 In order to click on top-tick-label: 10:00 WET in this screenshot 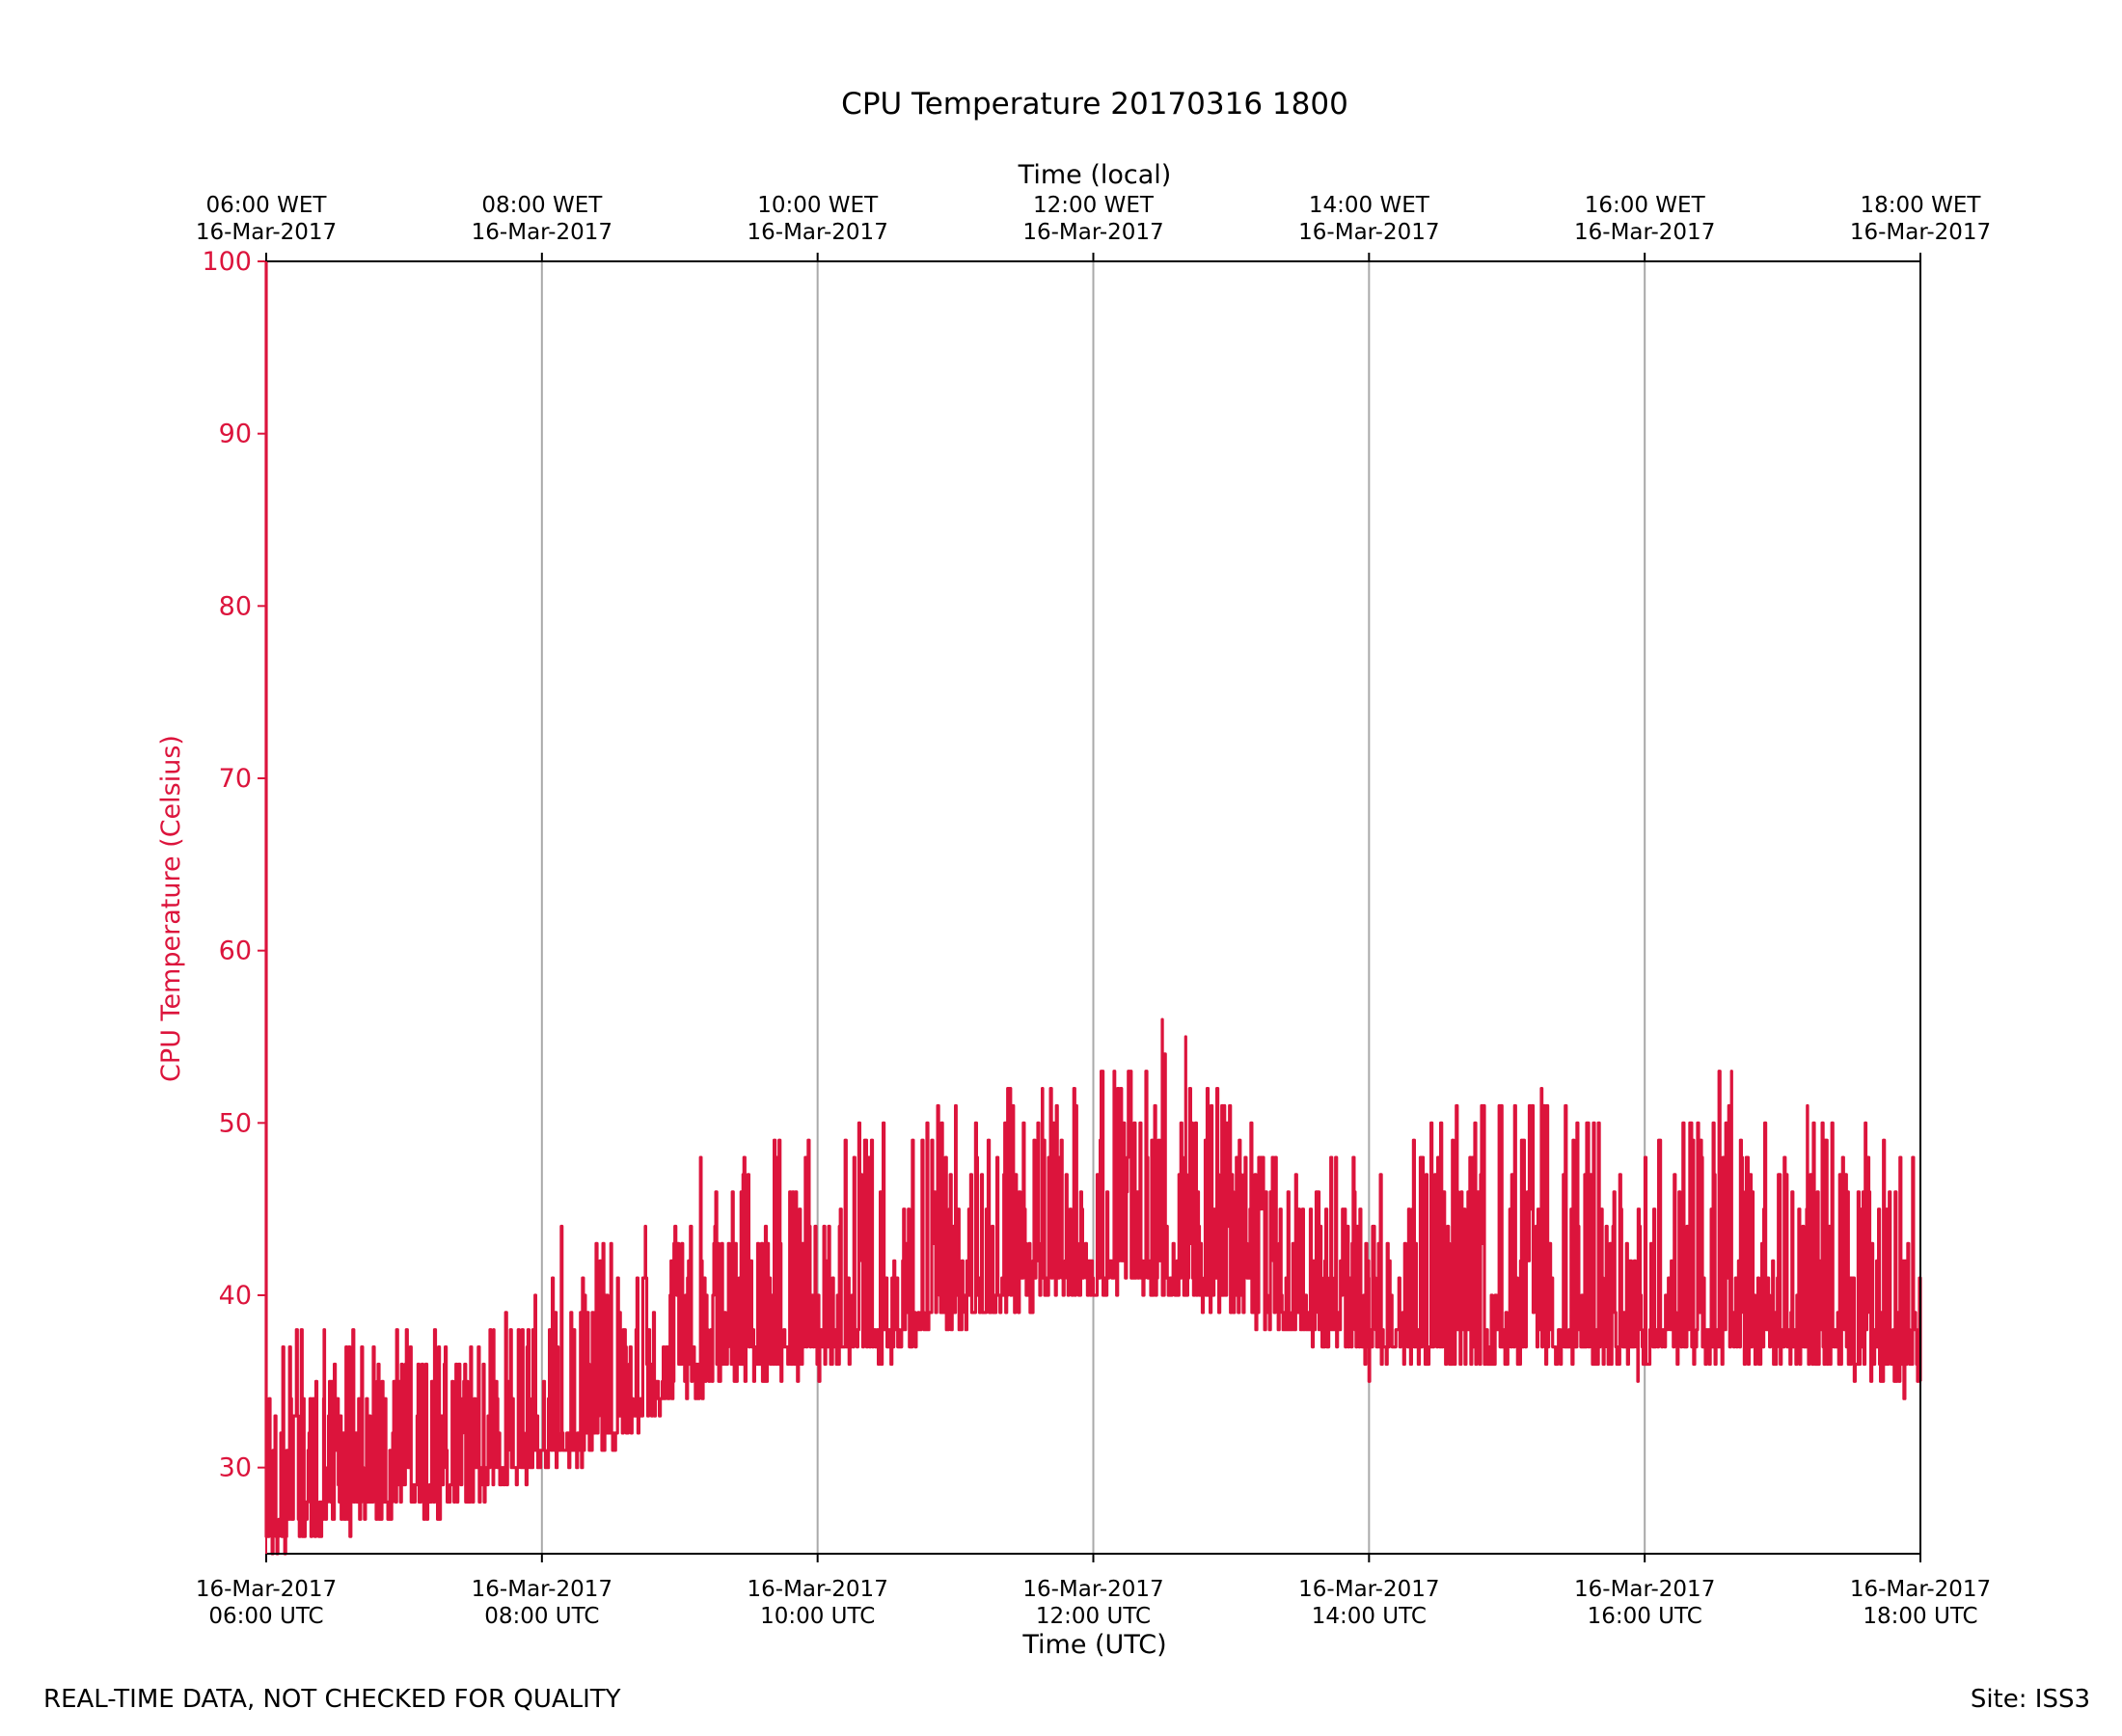, I will do `click(818, 205)`.